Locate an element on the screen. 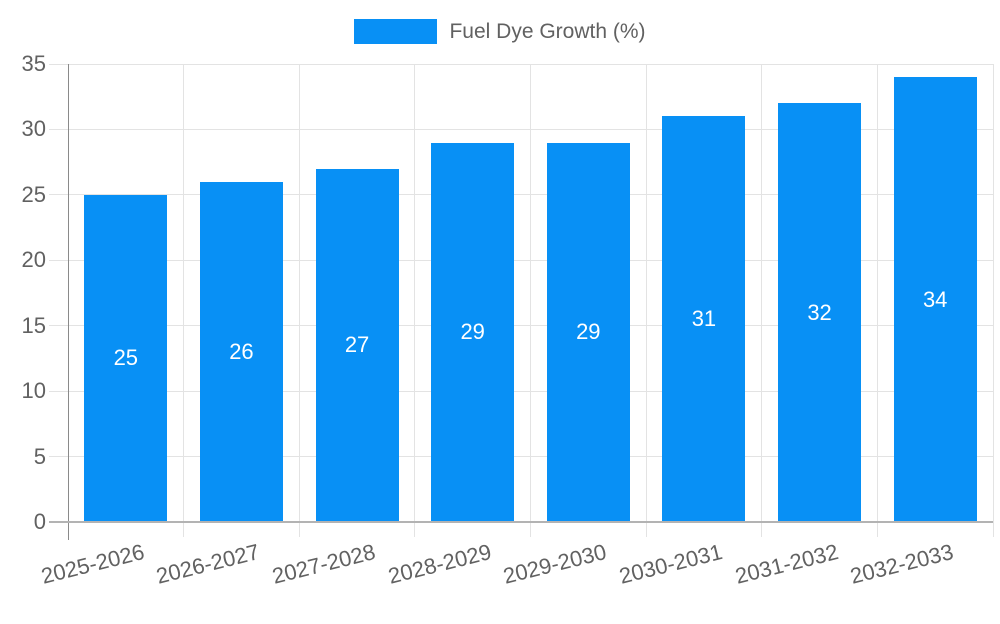 This screenshot has height=624, width=1000. bar: 32 is located at coordinates (820, 312).